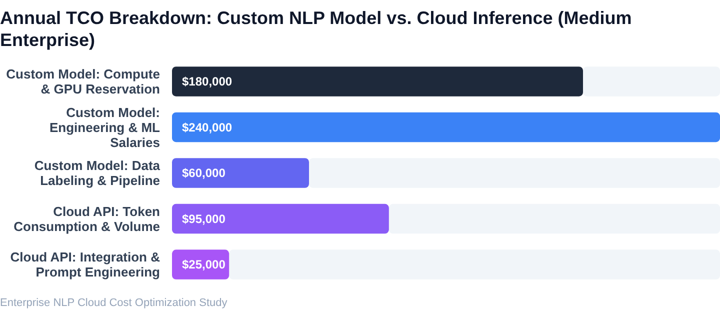  Describe the element at coordinates (446, 127) in the screenshot. I see `bar` at that location.